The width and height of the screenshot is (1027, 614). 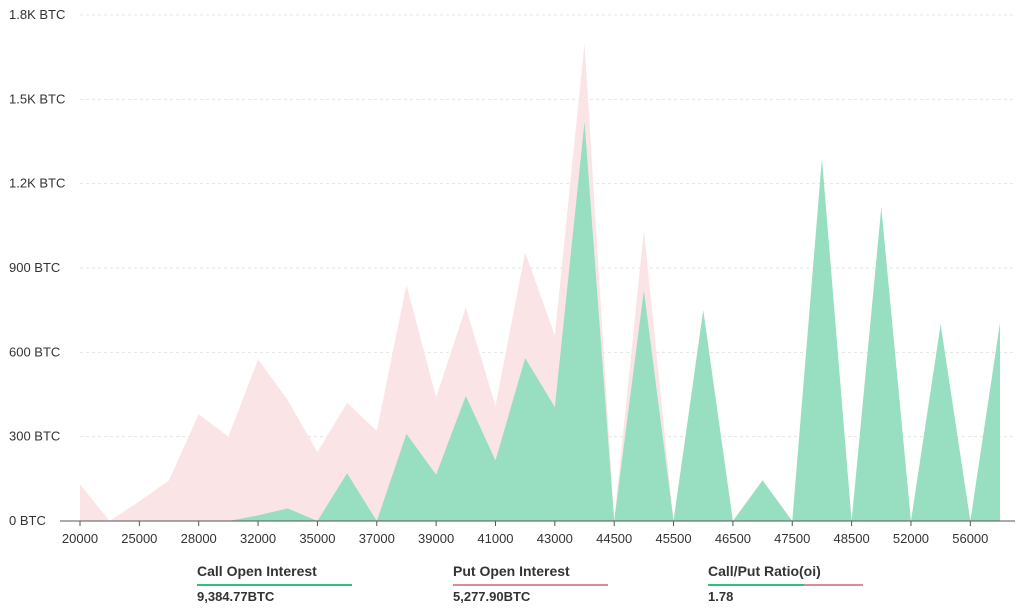 What do you see at coordinates (34, 351) in the screenshot?
I see `y-tick-label: 600 BTC` at bounding box center [34, 351].